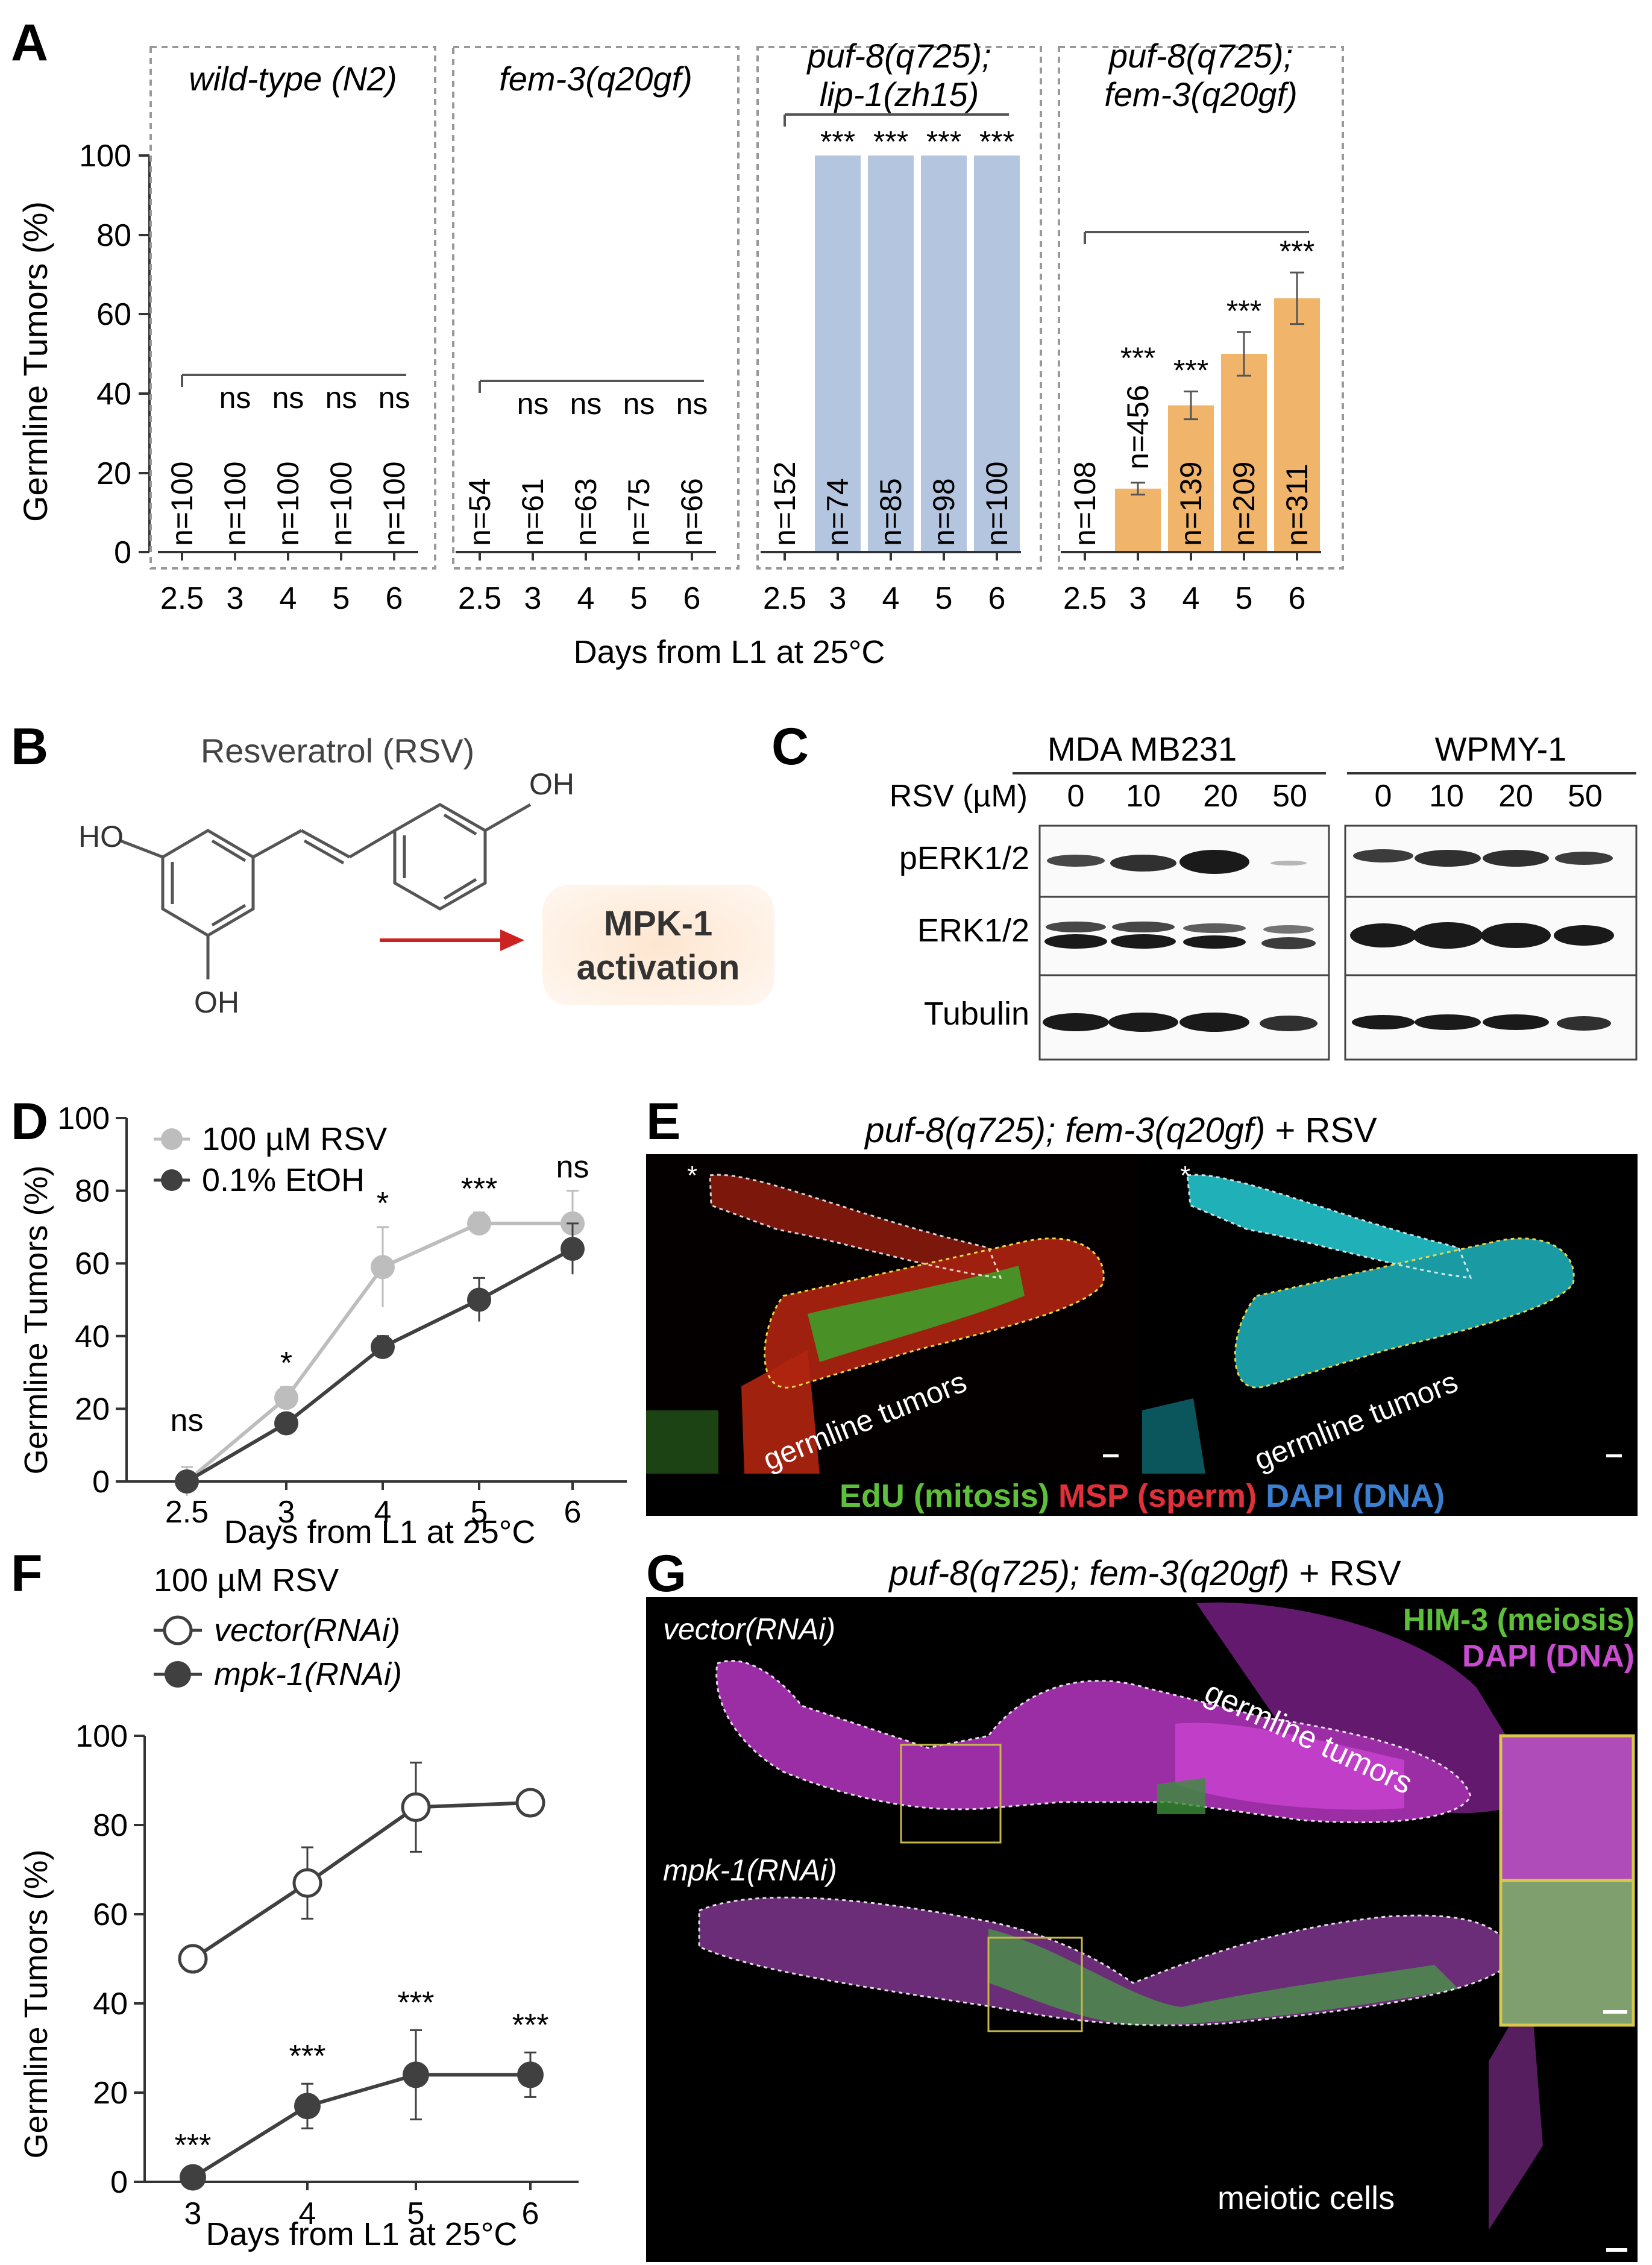 The image size is (1652, 2265). I want to click on panel-letter-e: E, so click(663, 1122).